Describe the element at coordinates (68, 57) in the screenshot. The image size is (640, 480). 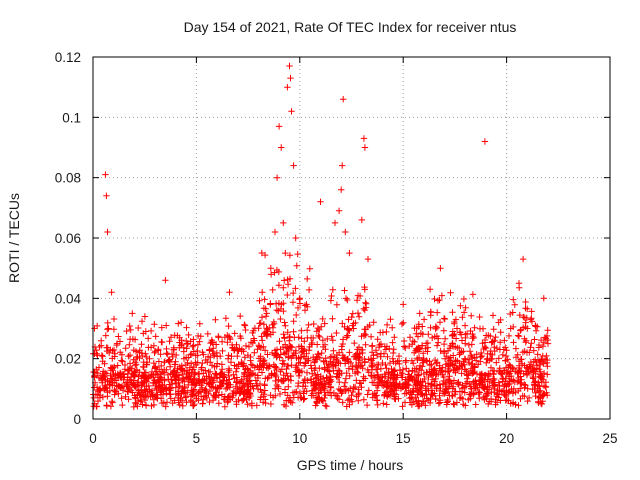
I see `y-tick-label: 0.12` at that location.